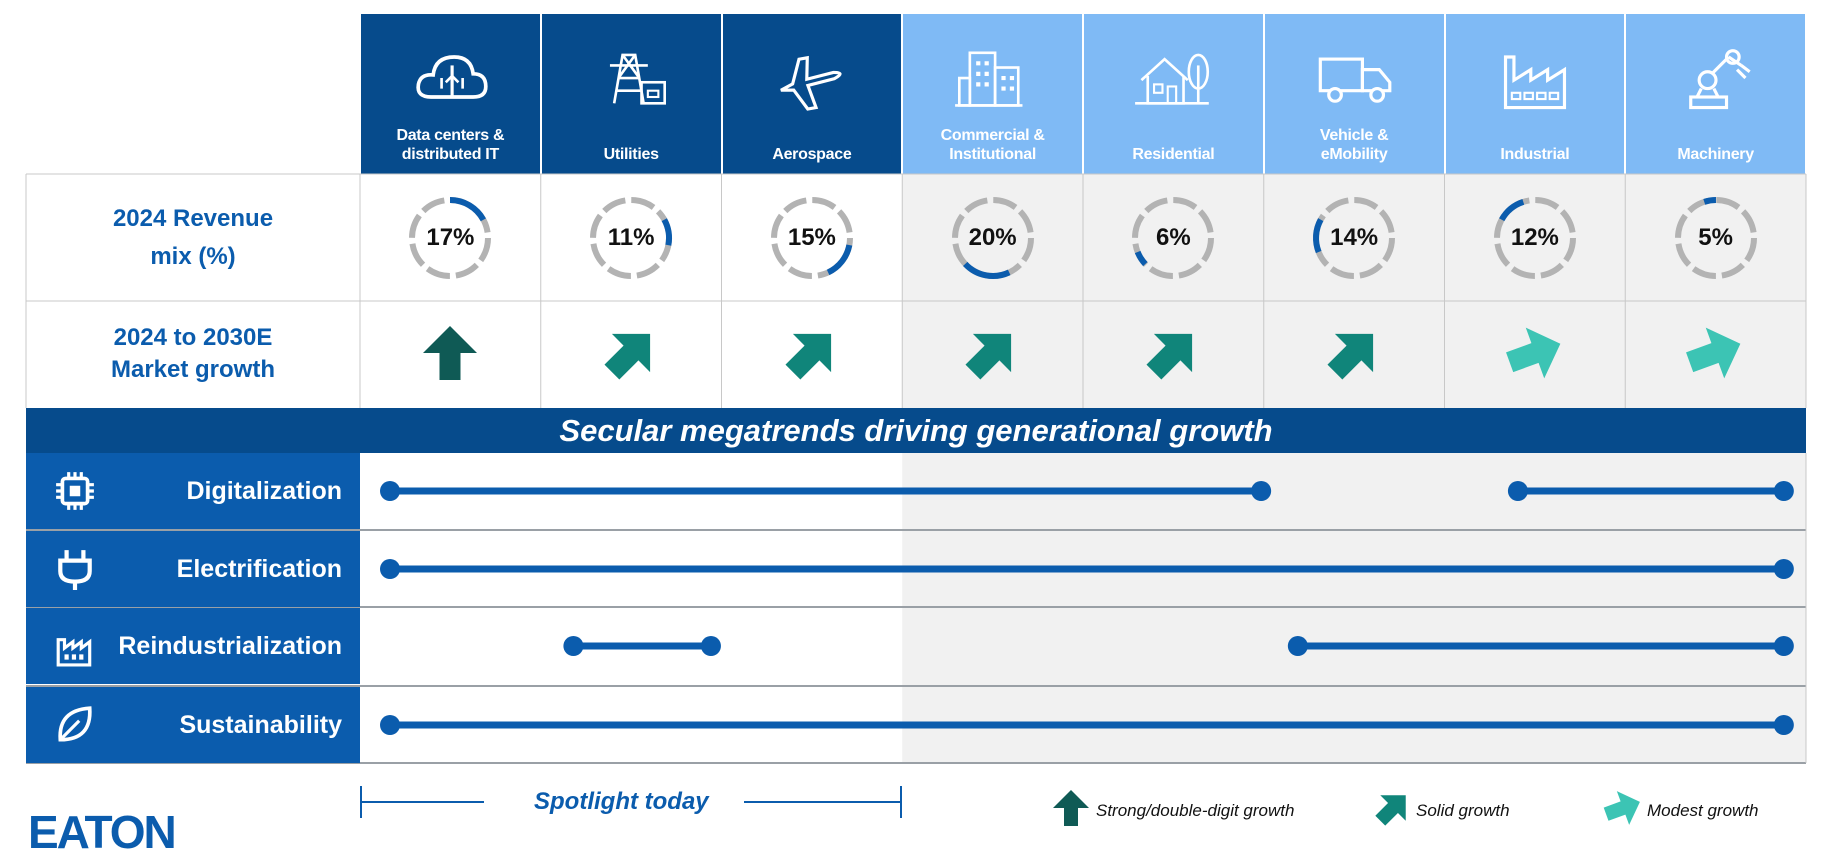 The height and width of the screenshot is (860, 1827). I want to click on airplane-icon, so click(811, 83).